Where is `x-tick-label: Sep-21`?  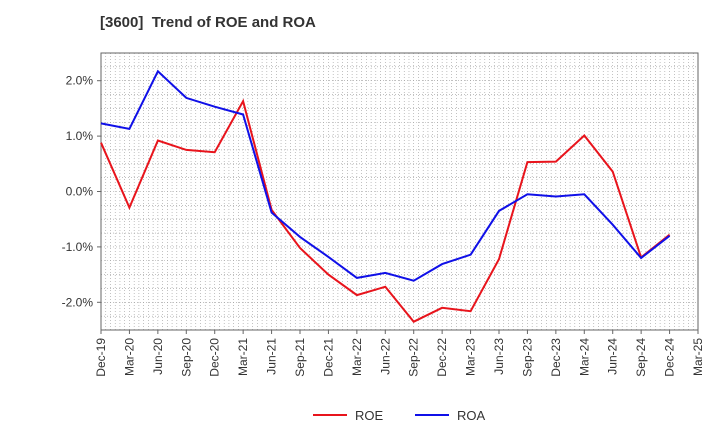 x-tick-label: Sep-21 is located at coordinates (300, 357).